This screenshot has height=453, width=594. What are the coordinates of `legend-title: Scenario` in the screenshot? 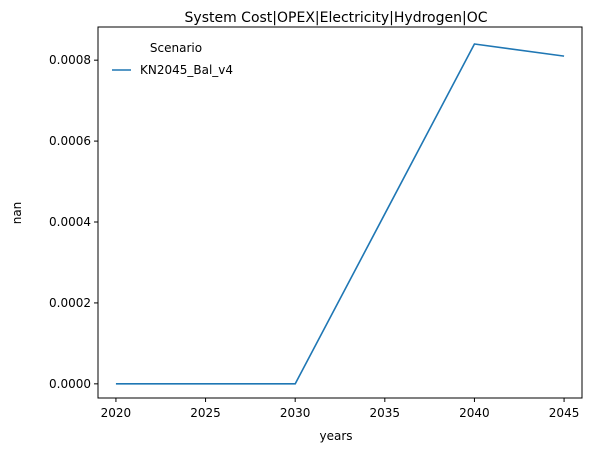 It's located at (176, 48).